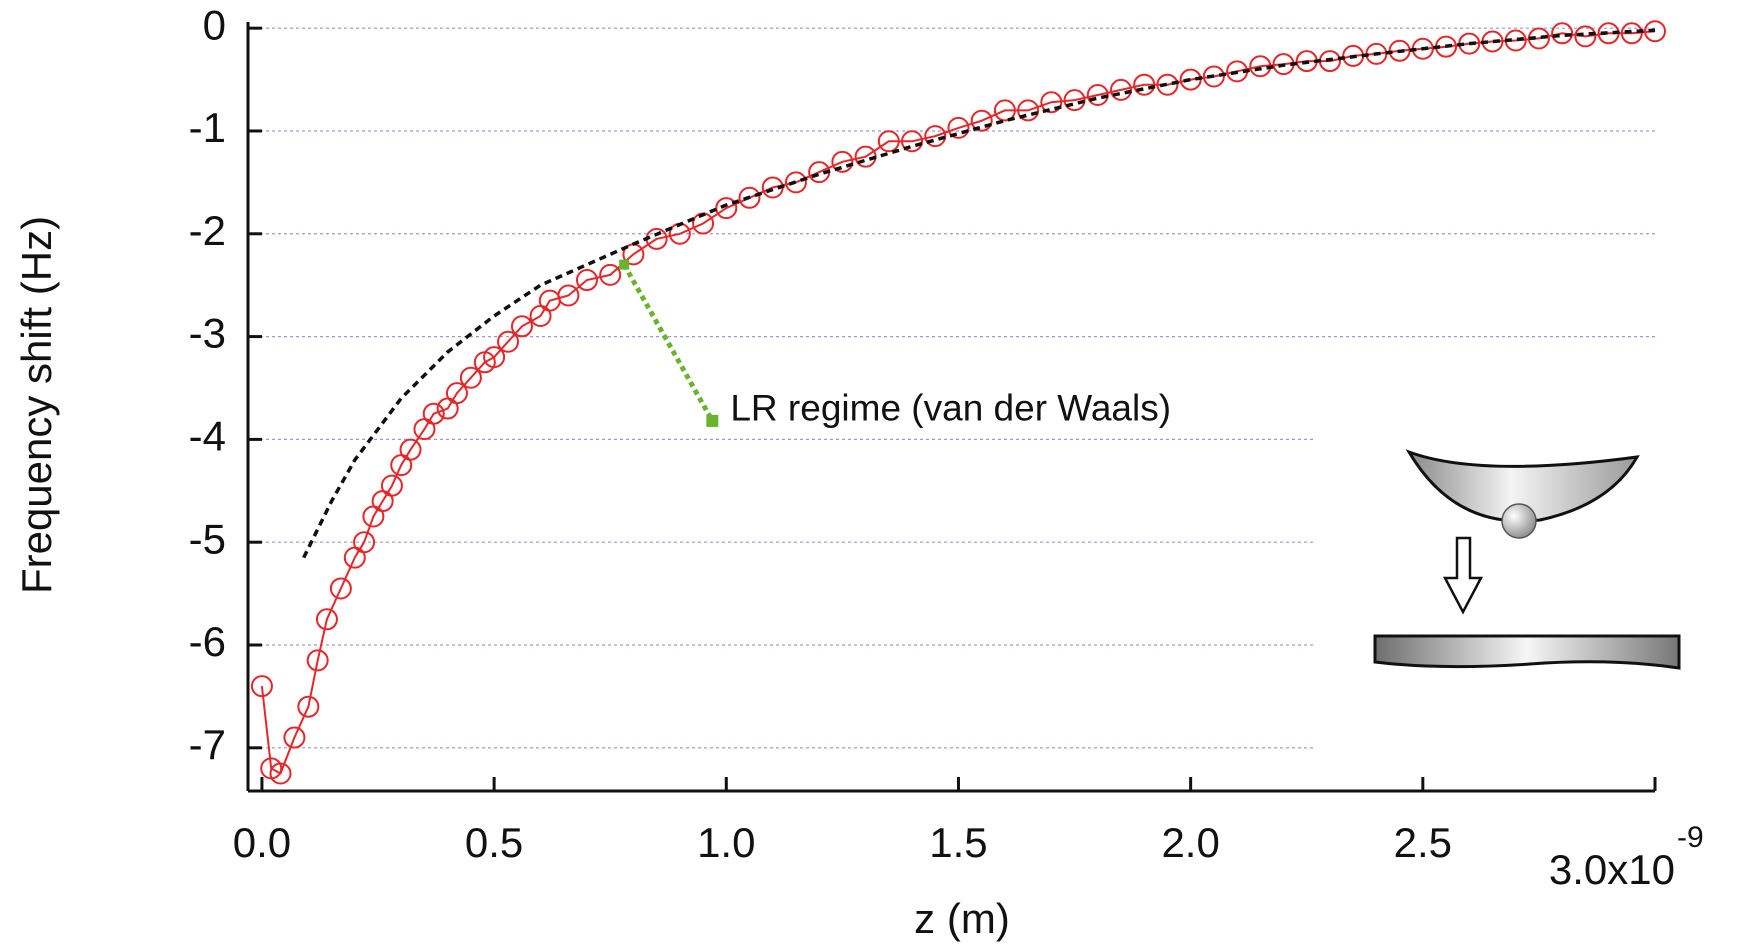  Describe the element at coordinates (668, 343) in the screenshot. I see `annotation-pointer` at that location.